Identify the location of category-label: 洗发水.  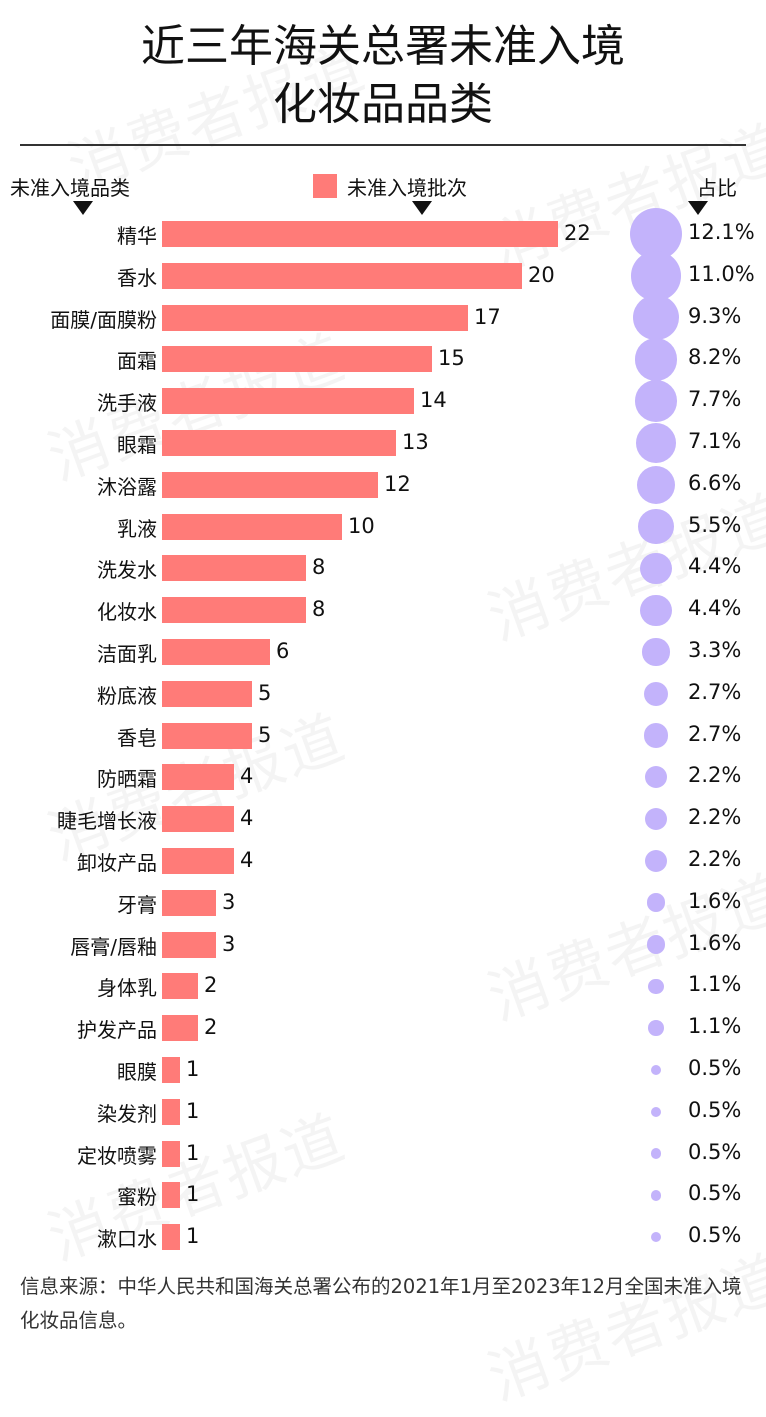
(127, 570).